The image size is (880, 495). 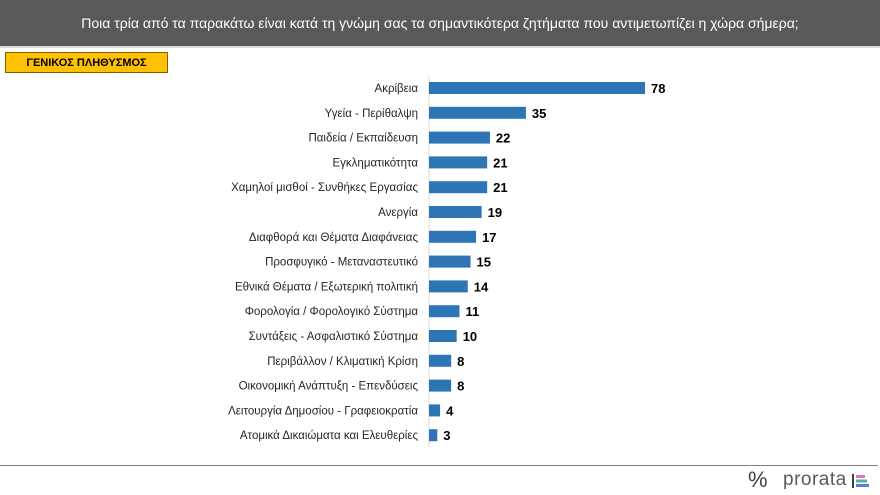 What do you see at coordinates (470, 336) in the screenshot?
I see `data-label: 10` at bounding box center [470, 336].